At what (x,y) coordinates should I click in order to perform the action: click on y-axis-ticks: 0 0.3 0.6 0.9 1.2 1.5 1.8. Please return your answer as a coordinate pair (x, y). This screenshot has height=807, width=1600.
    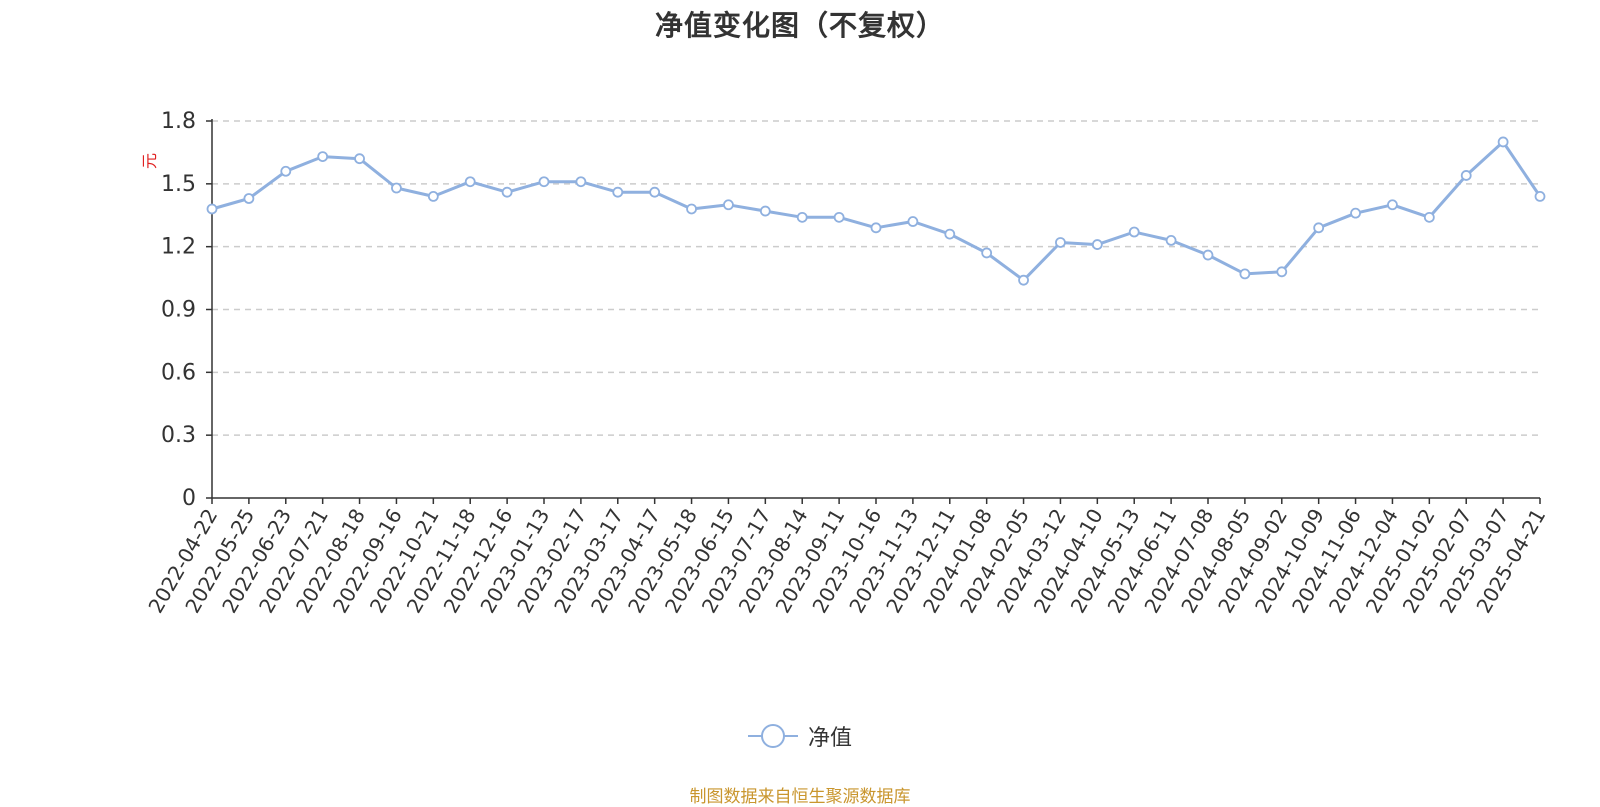
    Looking at the image, I should click on (186, 310).